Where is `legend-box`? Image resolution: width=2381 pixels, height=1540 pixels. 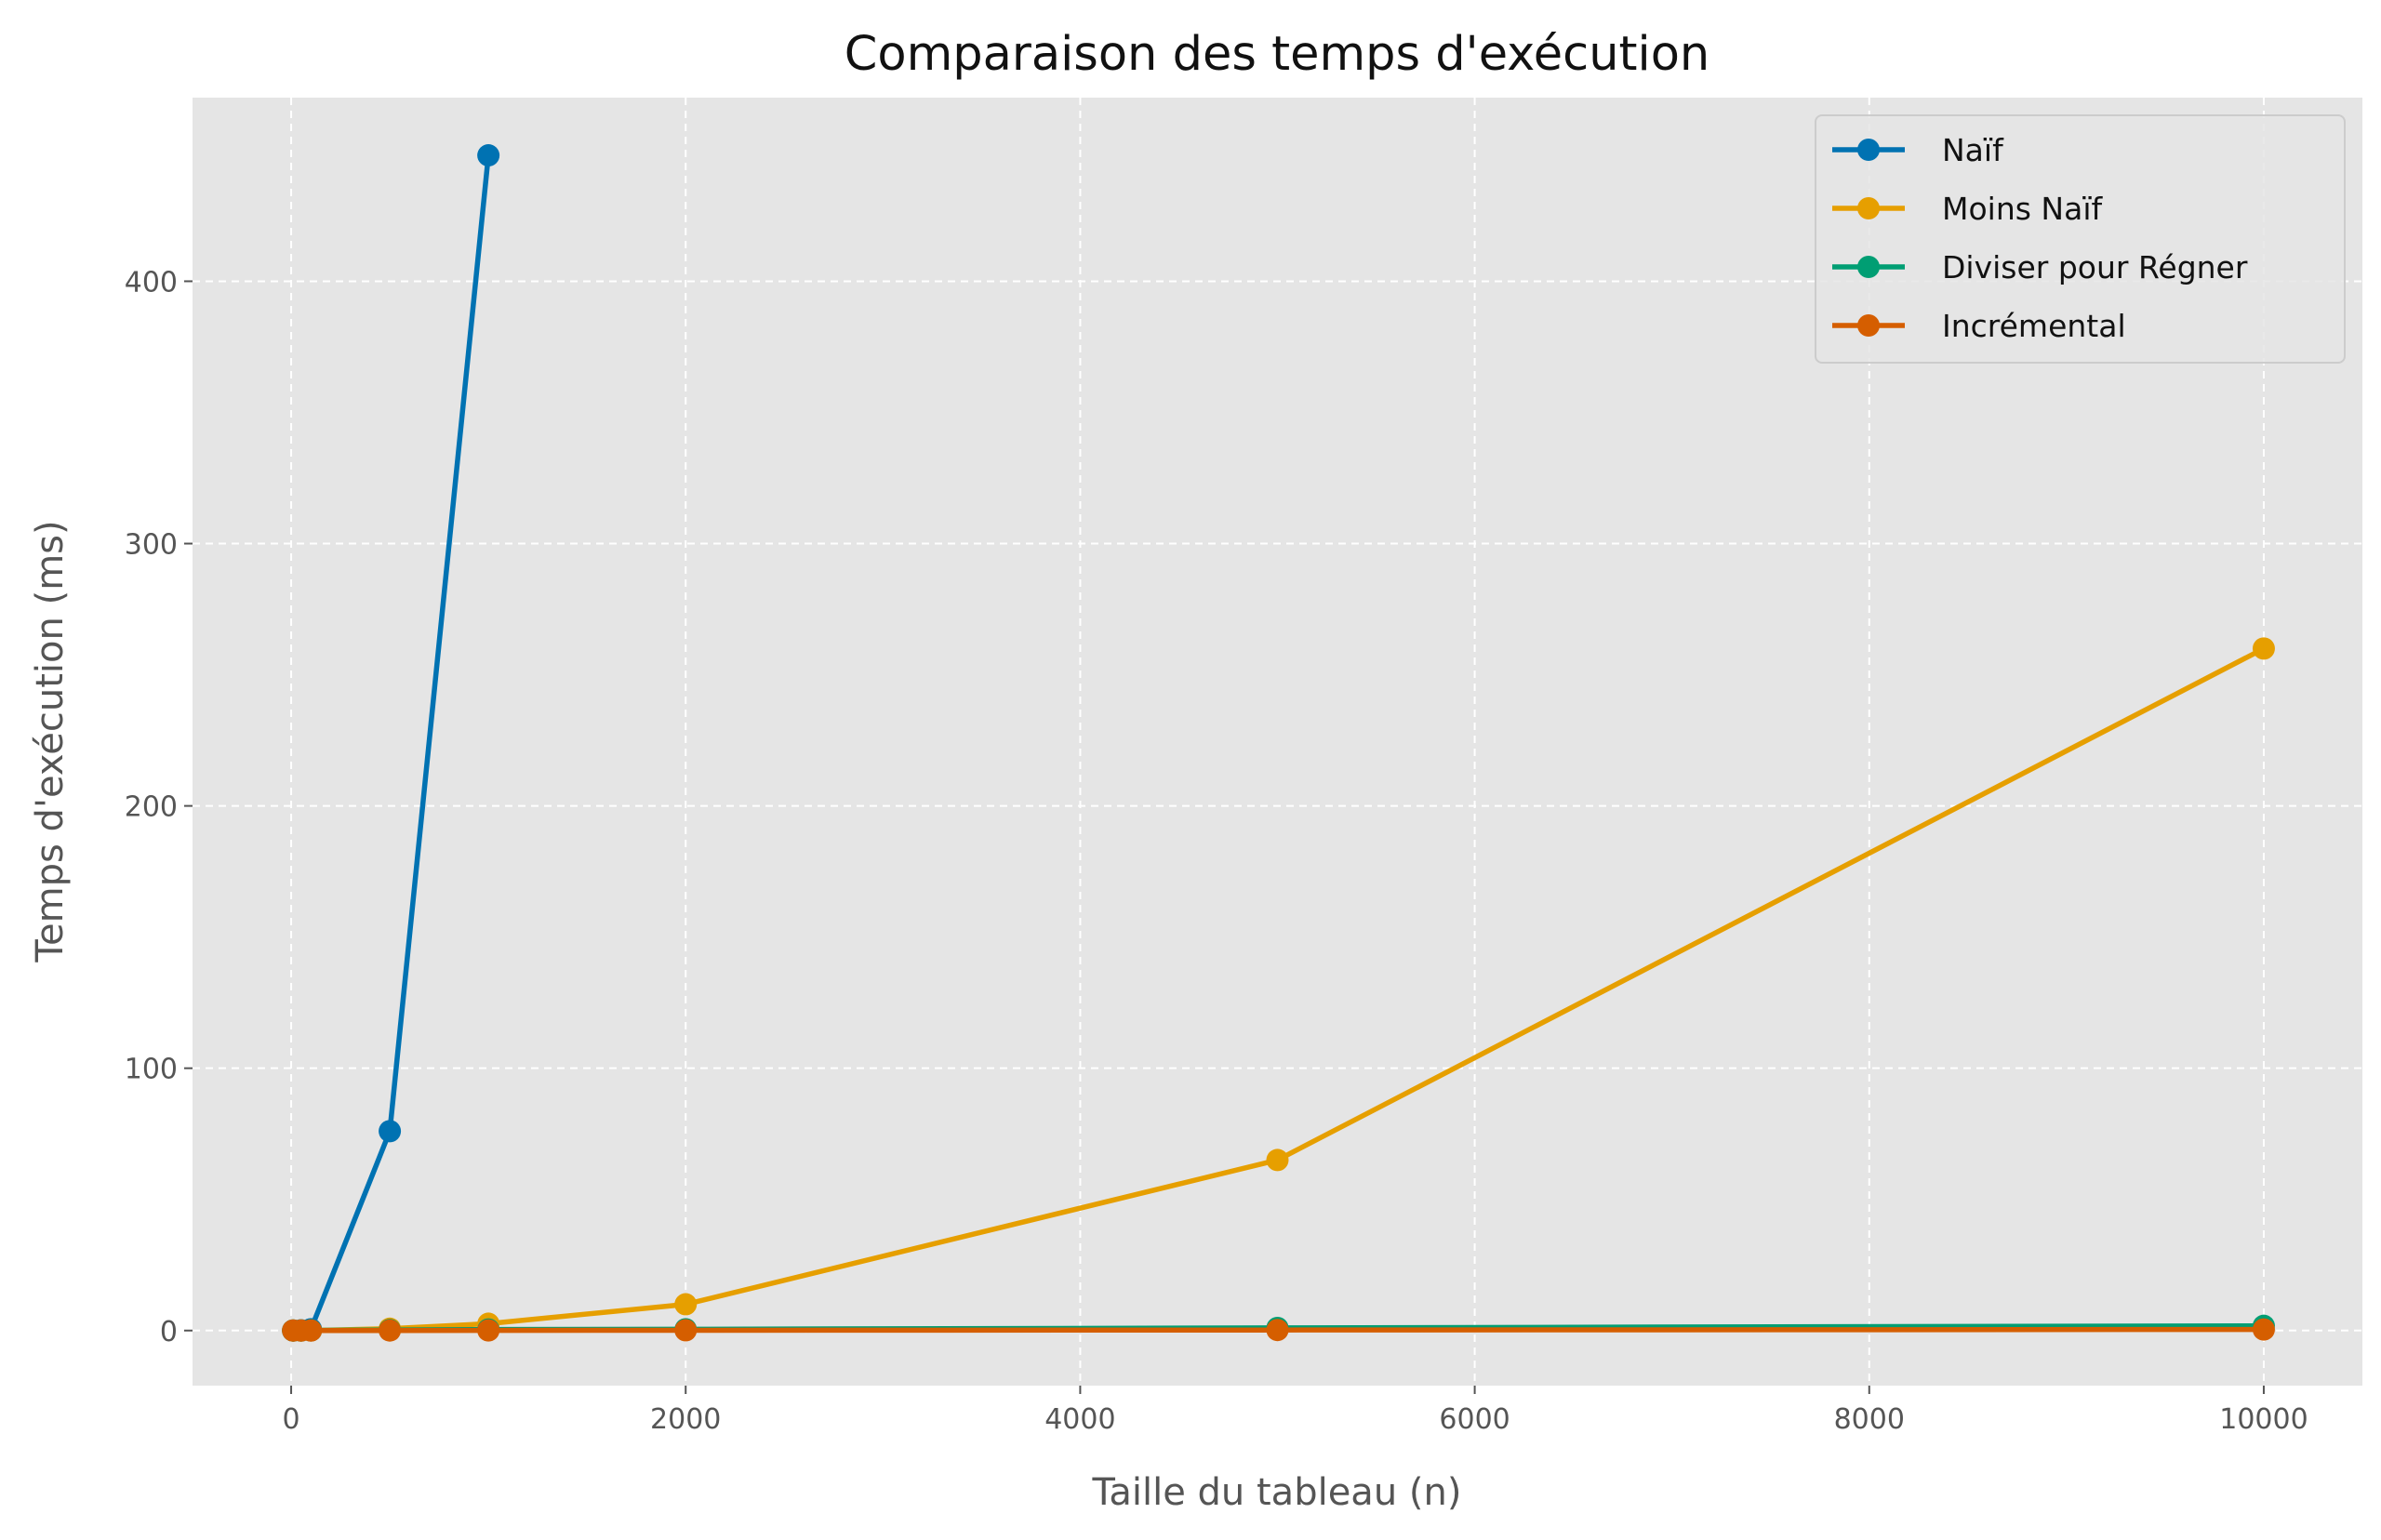 legend-box is located at coordinates (2080, 239).